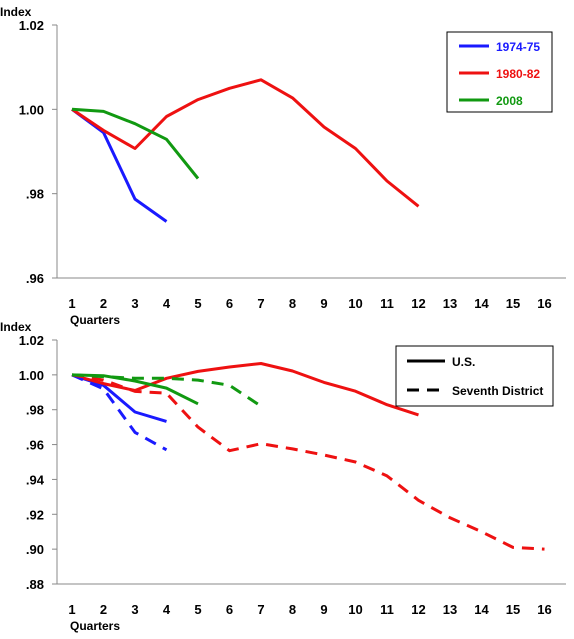  I want to click on legend-label-2008: 2008, so click(509, 101).